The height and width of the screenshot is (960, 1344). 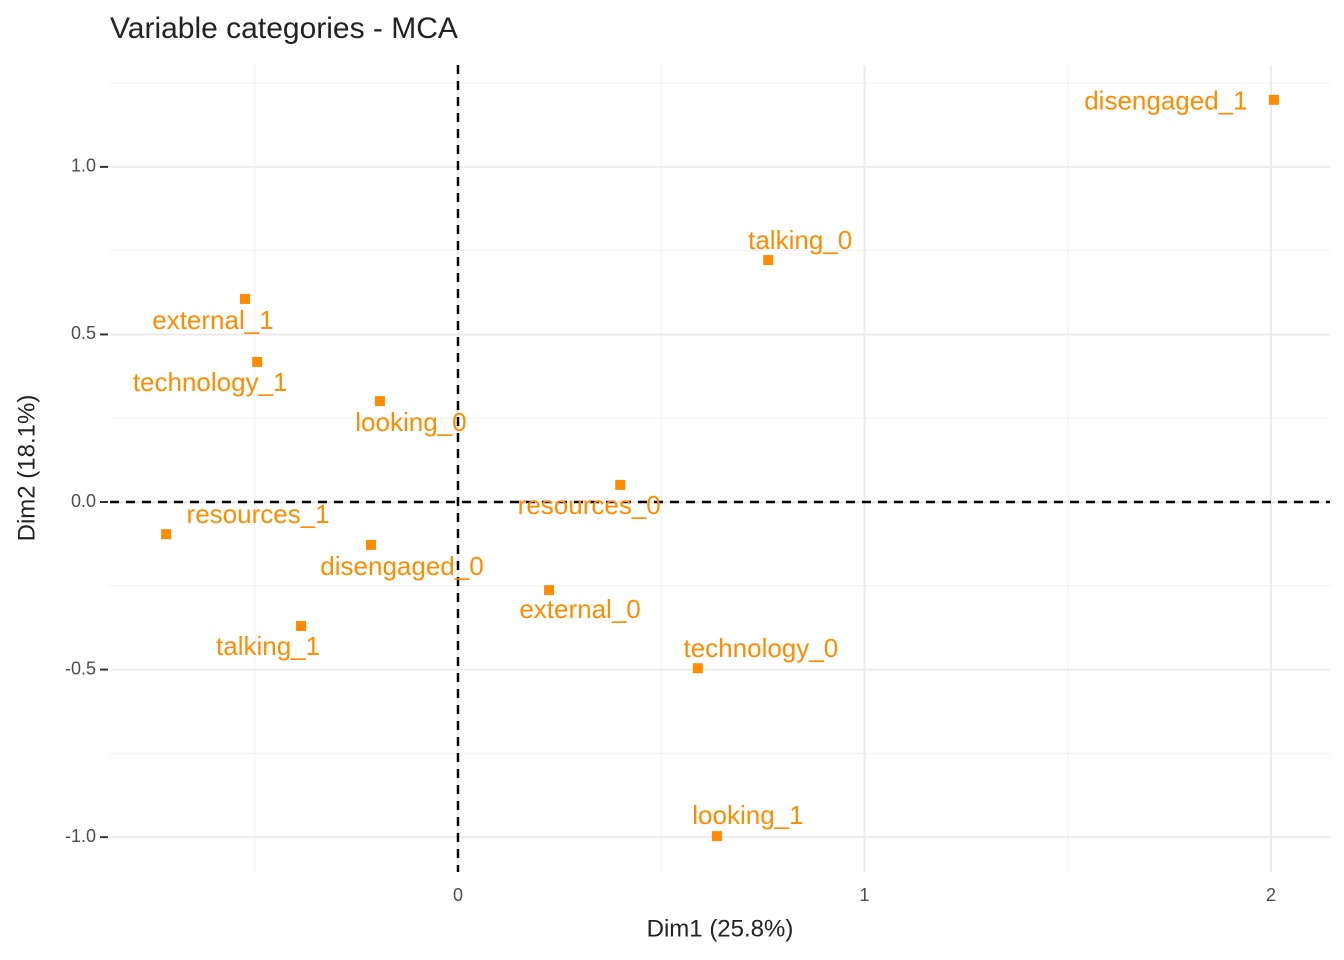 I want to click on point-label: technology_0, so click(x=761, y=648).